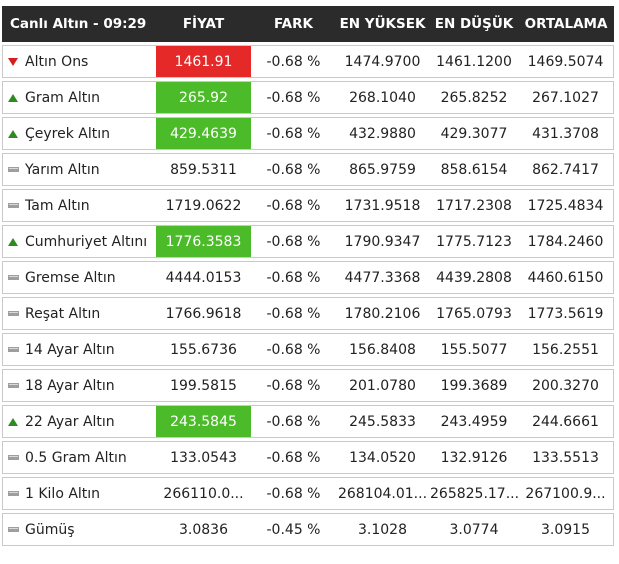 Image resolution: width=619 pixels, height=564 pixels. What do you see at coordinates (474, 421) in the screenshot?
I see `lowest-value: 243.4959` at bounding box center [474, 421].